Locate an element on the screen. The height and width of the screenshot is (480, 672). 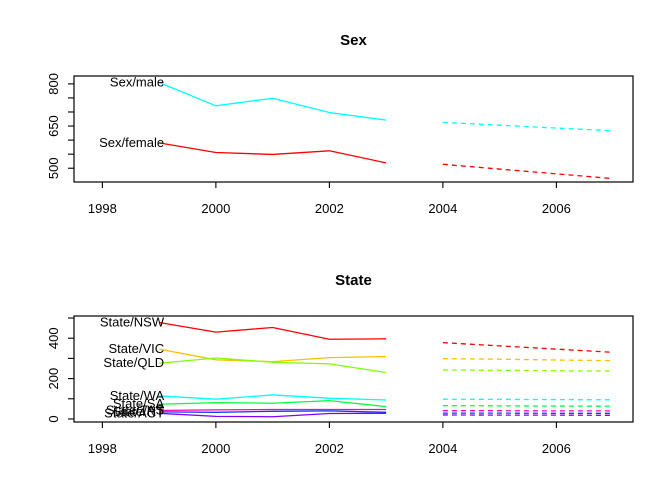
series-history-line-sa is located at coordinates (273, 403).